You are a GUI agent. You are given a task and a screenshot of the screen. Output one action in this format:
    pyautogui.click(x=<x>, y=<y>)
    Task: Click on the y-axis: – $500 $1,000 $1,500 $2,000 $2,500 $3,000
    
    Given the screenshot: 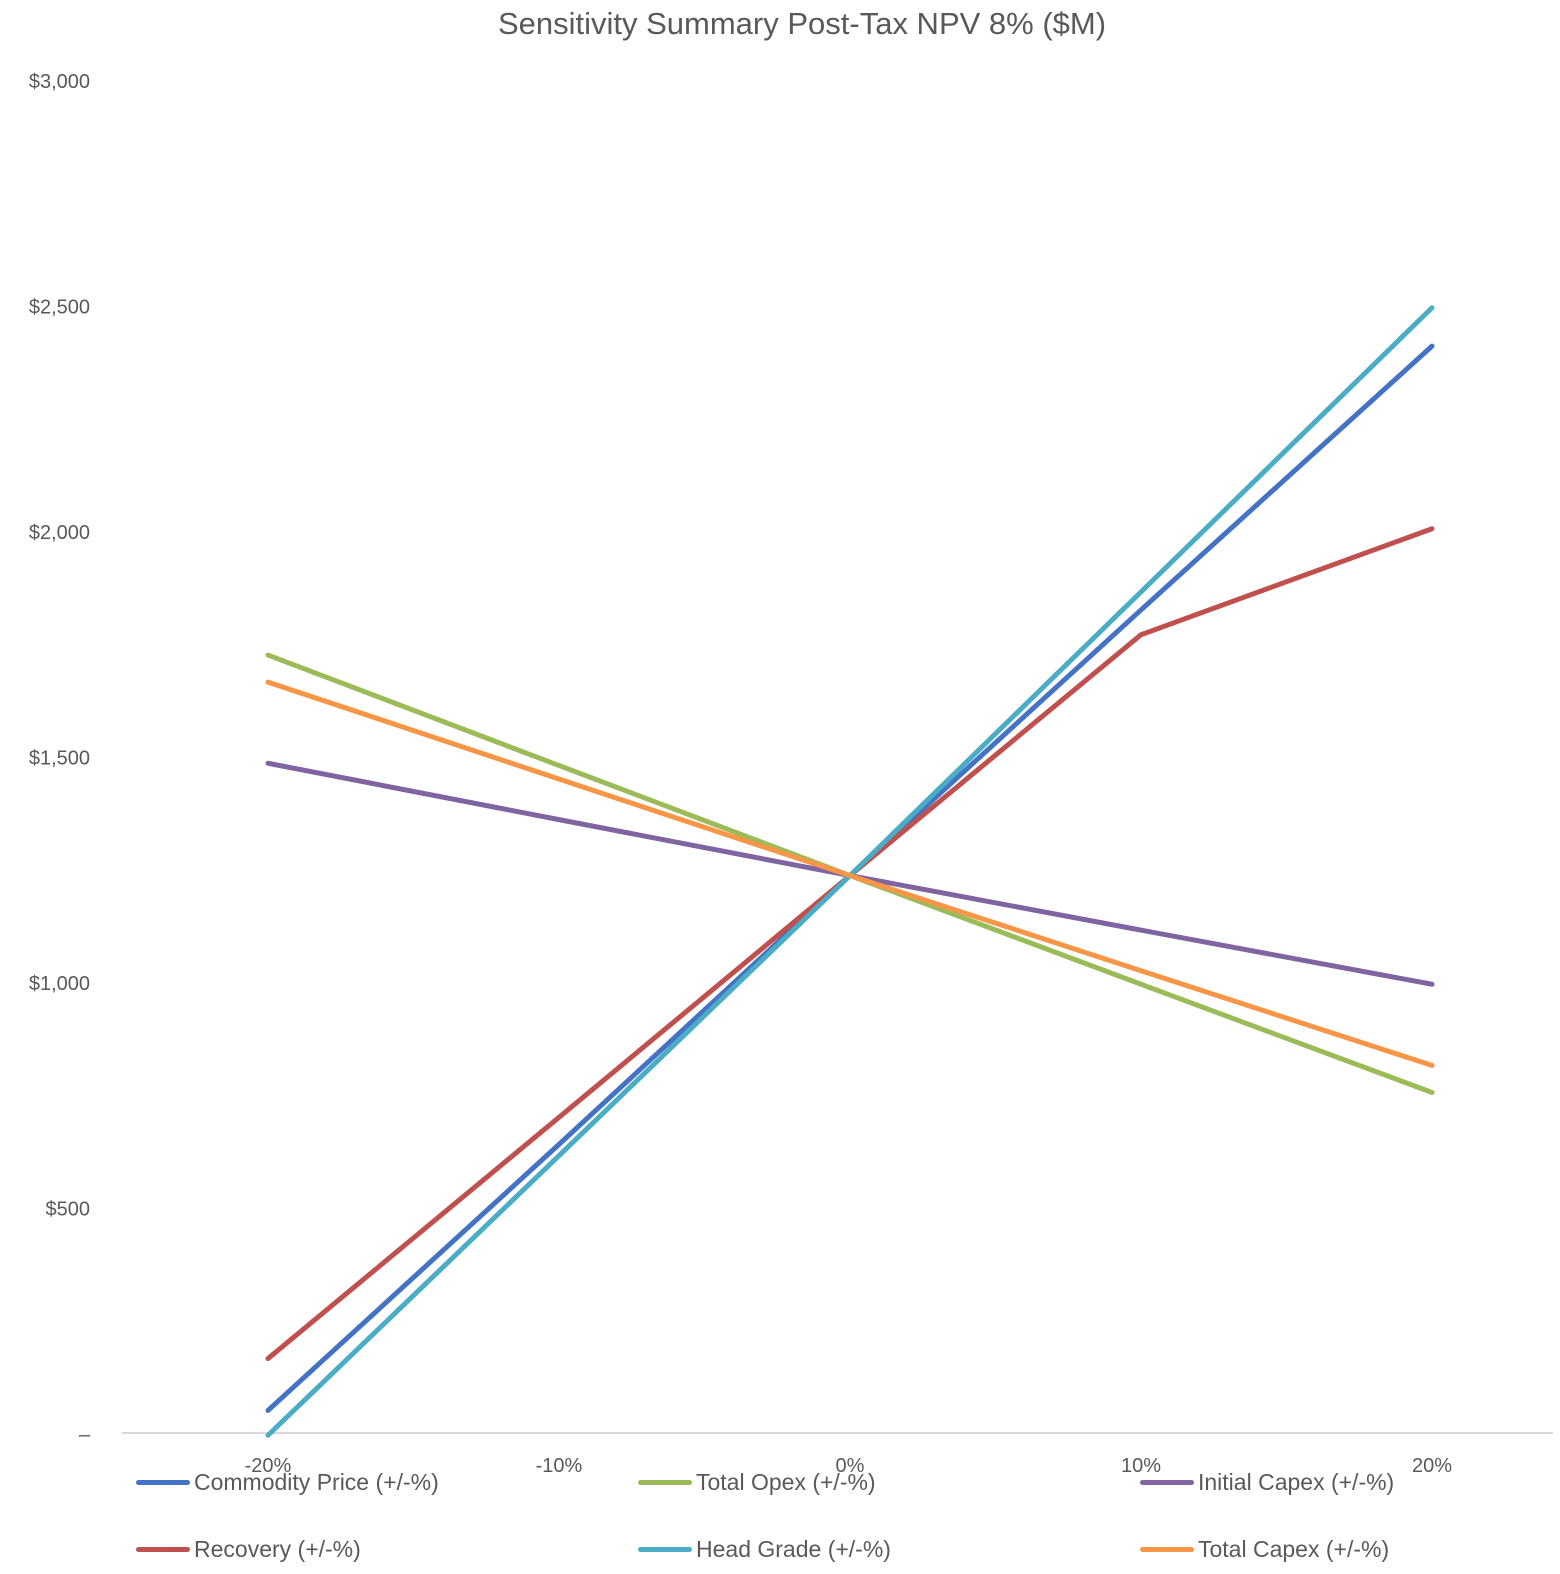 What is the action you would take?
    pyautogui.click(x=60, y=758)
    